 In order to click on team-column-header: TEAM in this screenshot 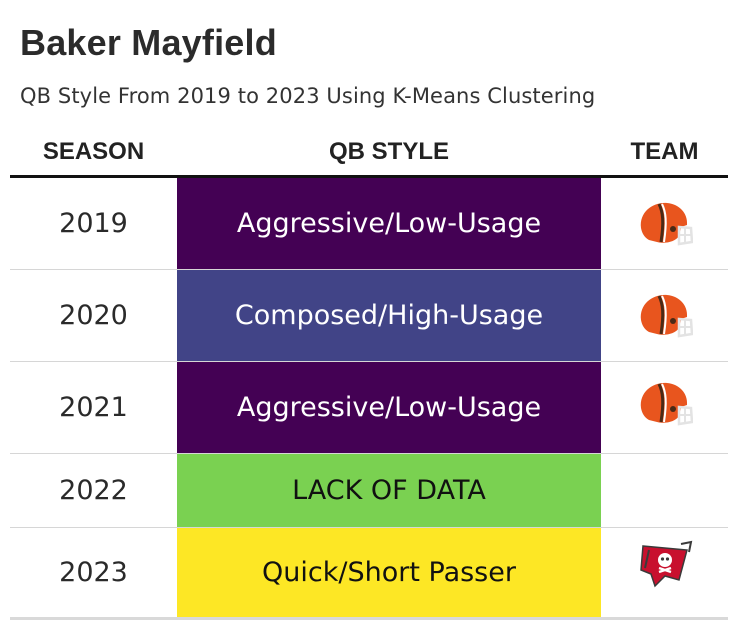, I will do `click(664, 151)`.